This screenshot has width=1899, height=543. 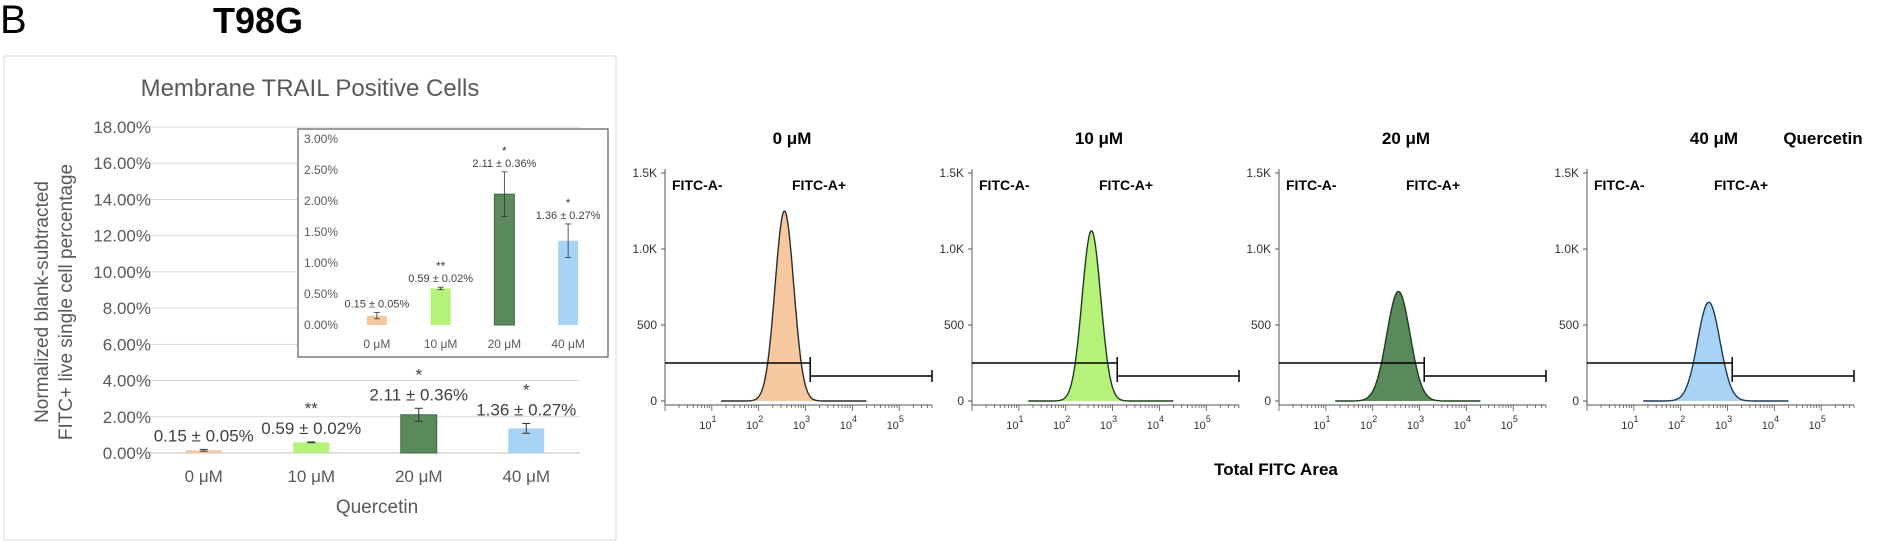 I want to click on inset-y-tick-label: 2.00%, so click(x=321, y=201).